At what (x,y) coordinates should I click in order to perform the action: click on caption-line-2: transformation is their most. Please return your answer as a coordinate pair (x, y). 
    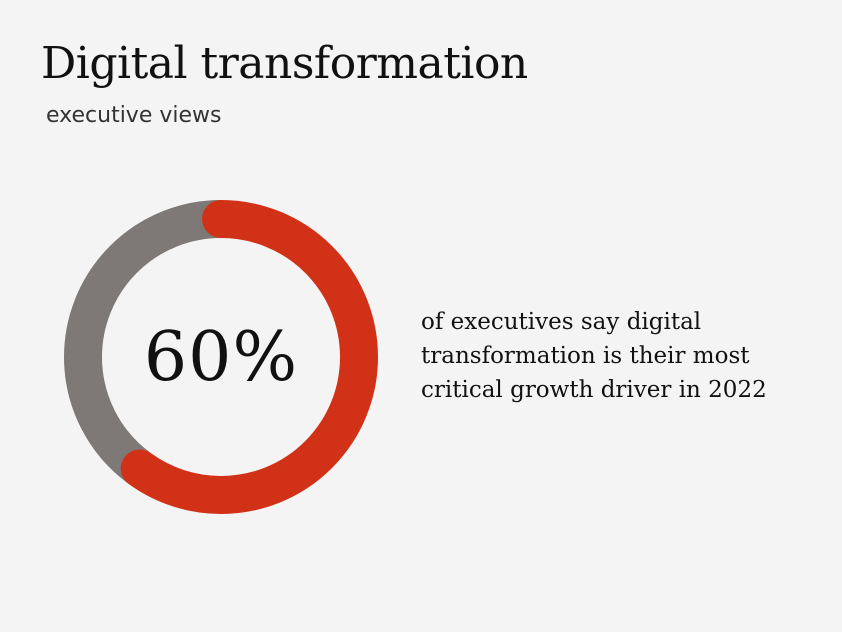
    Looking at the image, I should click on (585, 356).